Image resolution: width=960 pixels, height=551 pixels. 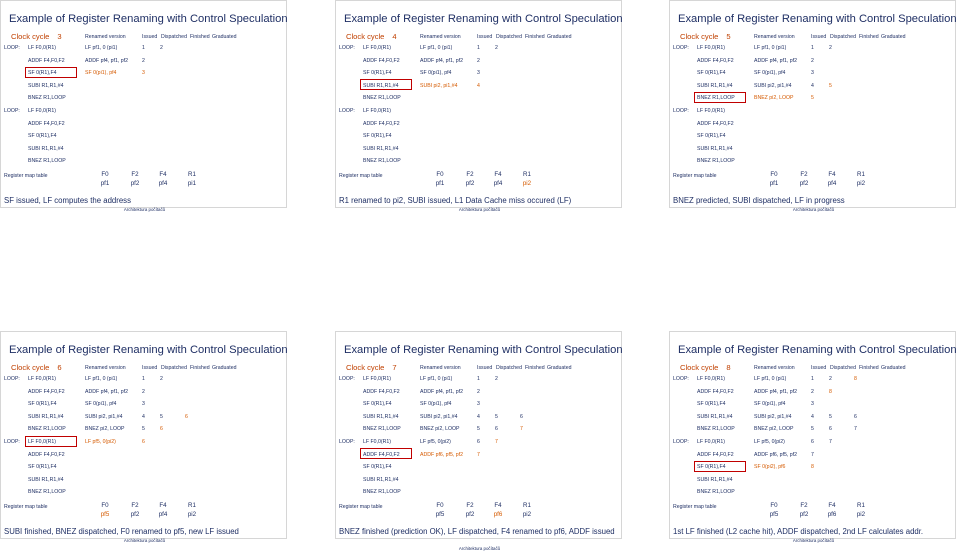 What do you see at coordinates (200, 37) in the screenshot?
I see `column-header-finished: Finished` at bounding box center [200, 37].